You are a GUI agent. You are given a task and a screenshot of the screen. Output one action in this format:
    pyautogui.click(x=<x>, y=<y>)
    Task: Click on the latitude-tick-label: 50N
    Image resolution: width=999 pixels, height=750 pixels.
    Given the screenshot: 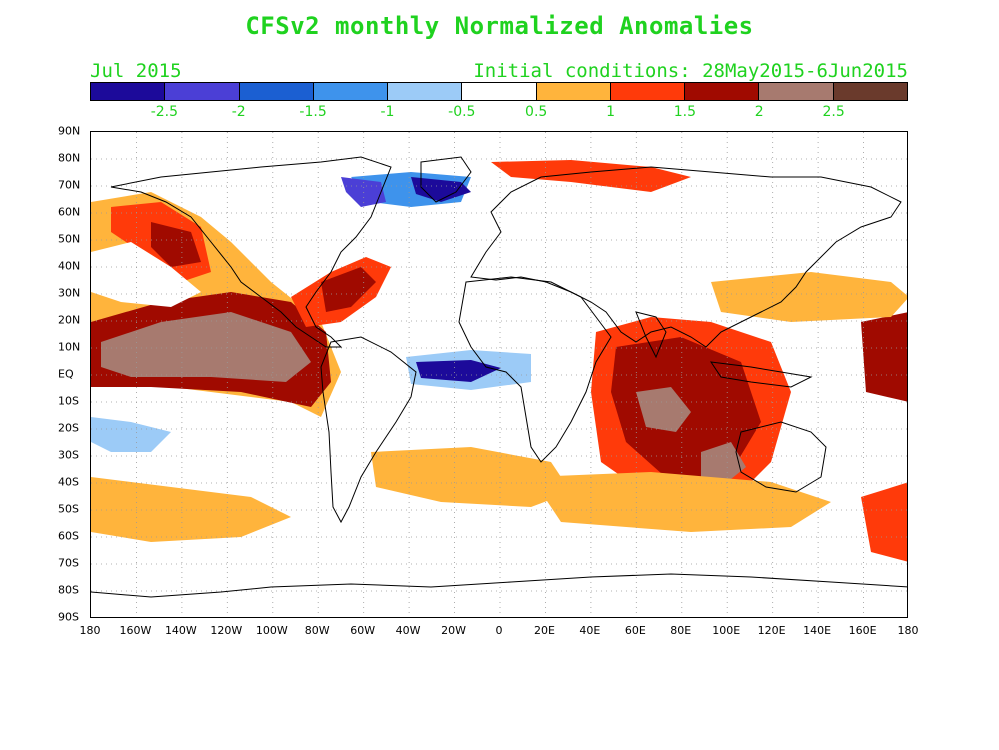 What is the action you would take?
    pyautogui.click(x=69, y=239)
    